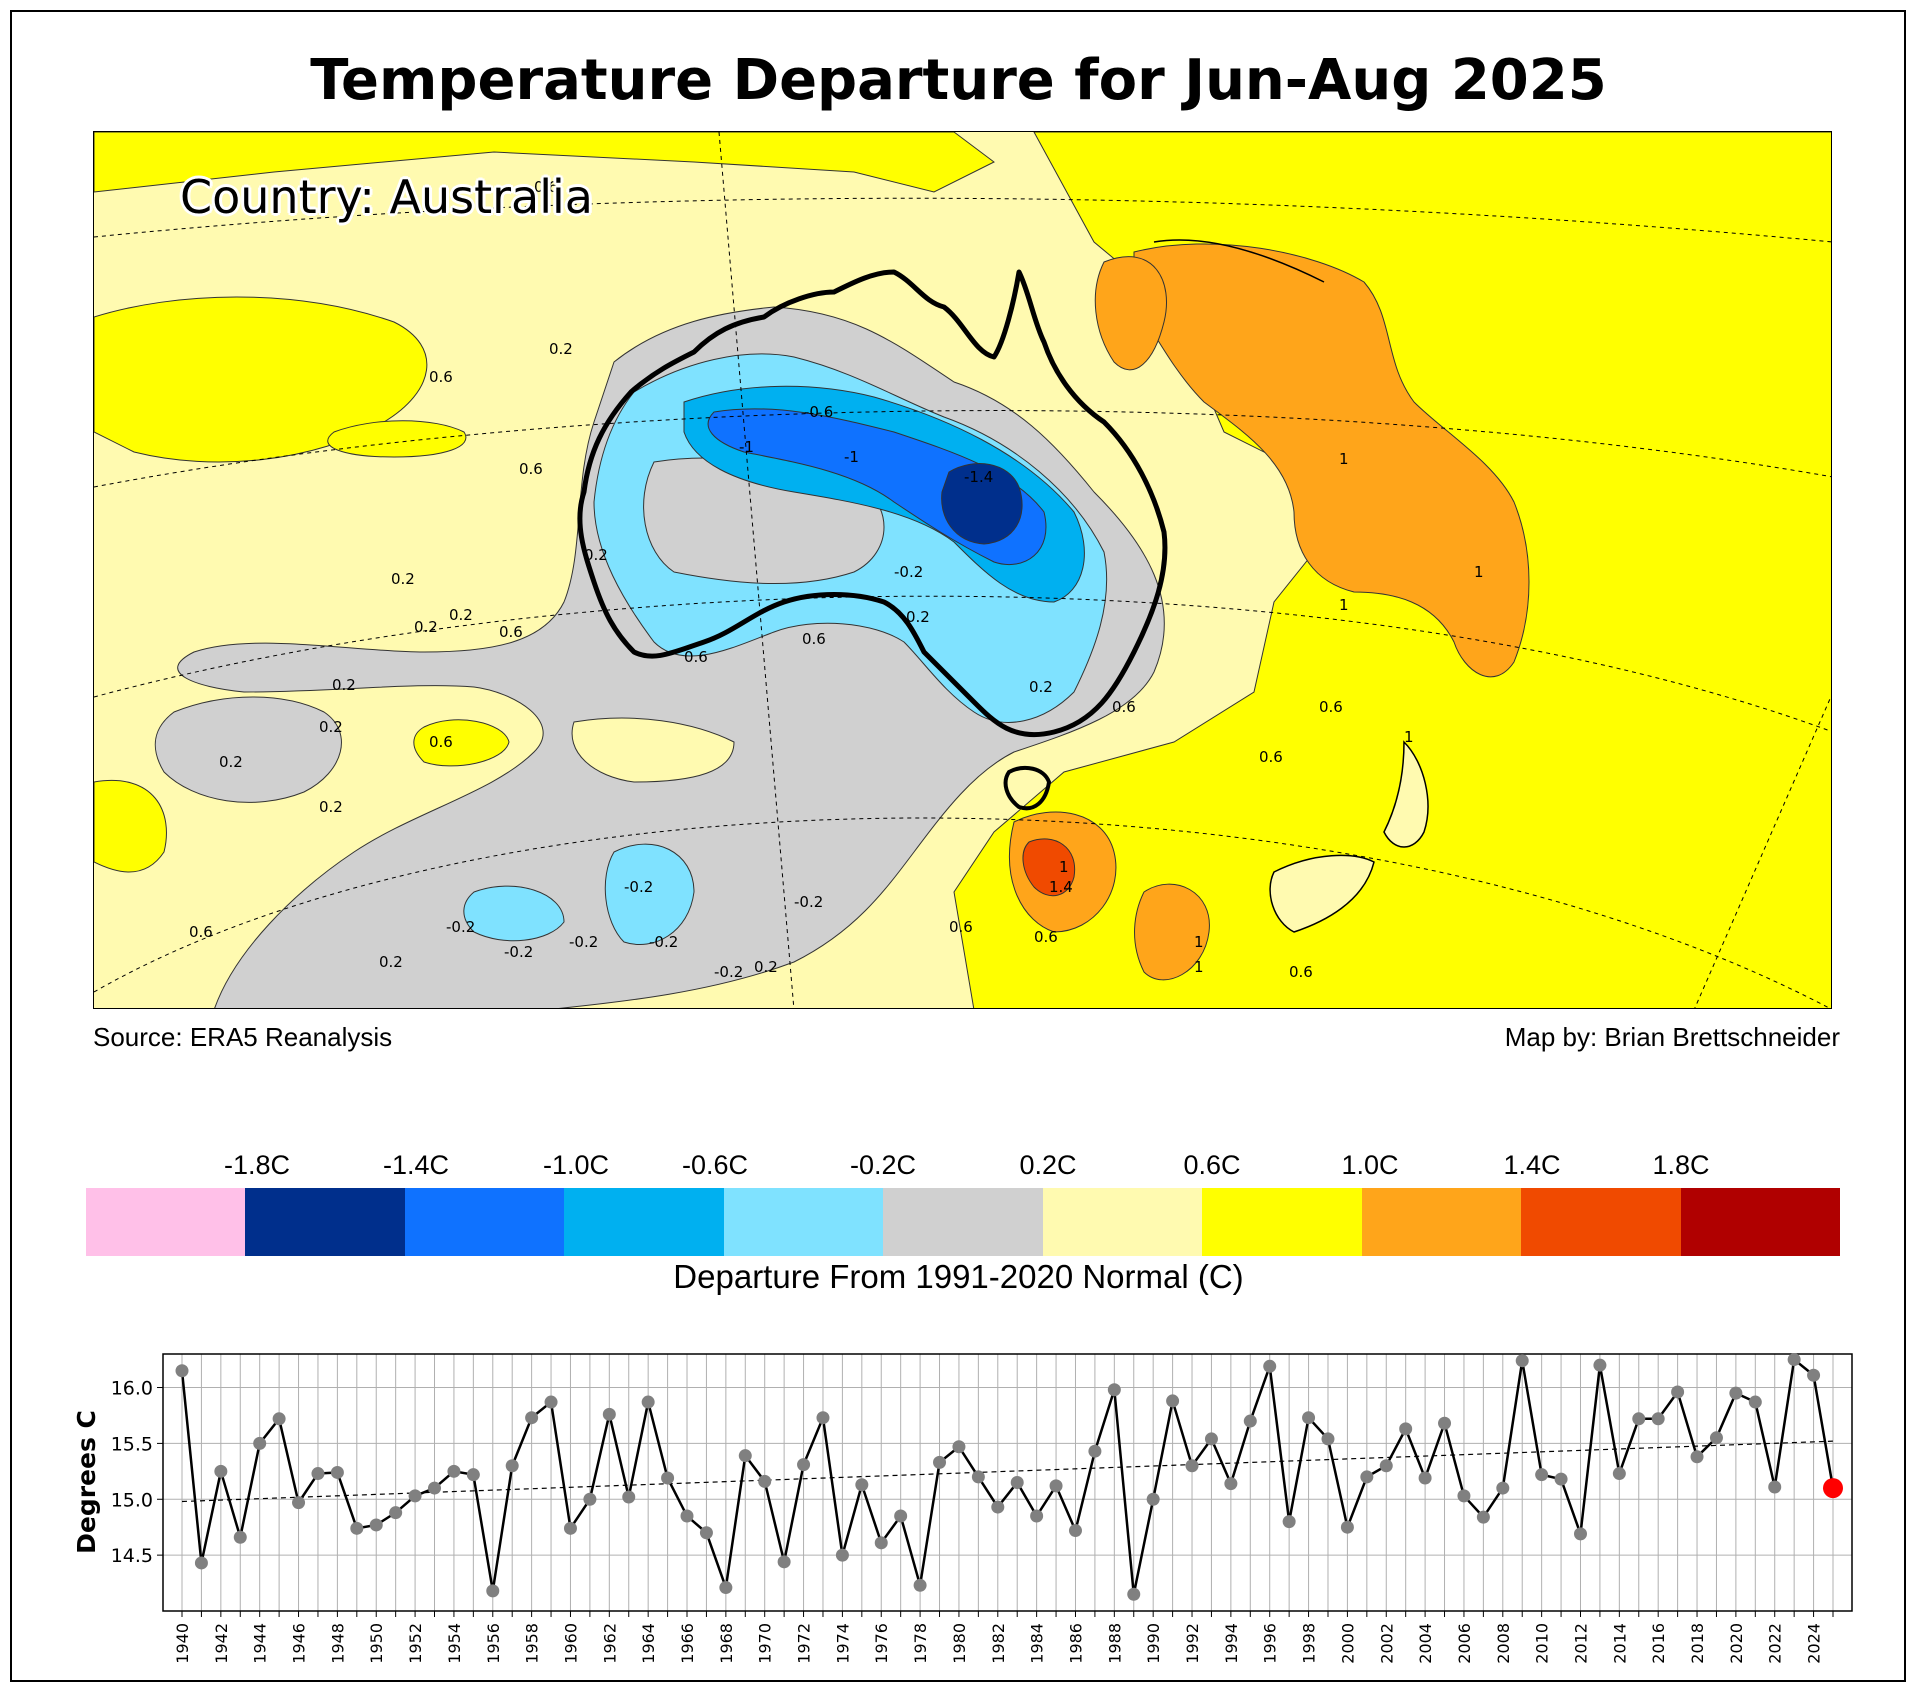  Describe the element at coordinates (959, 1643) in the screenshot. I see `x-tick-label: 1980` at that location.